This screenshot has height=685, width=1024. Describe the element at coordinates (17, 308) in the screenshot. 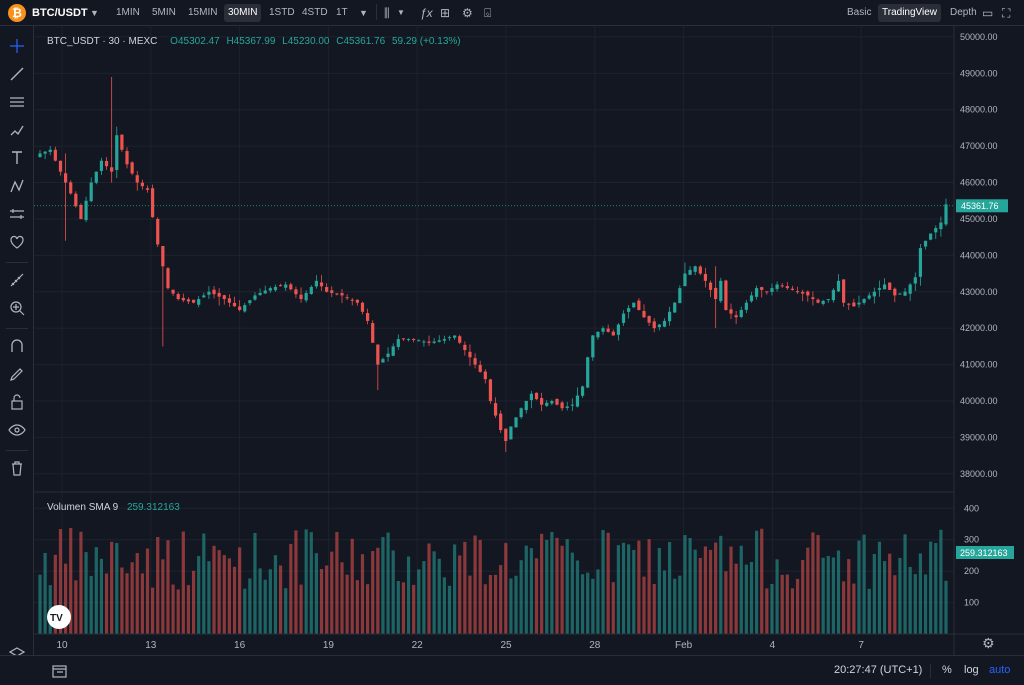

I see `zoom-in-icon` at that location.